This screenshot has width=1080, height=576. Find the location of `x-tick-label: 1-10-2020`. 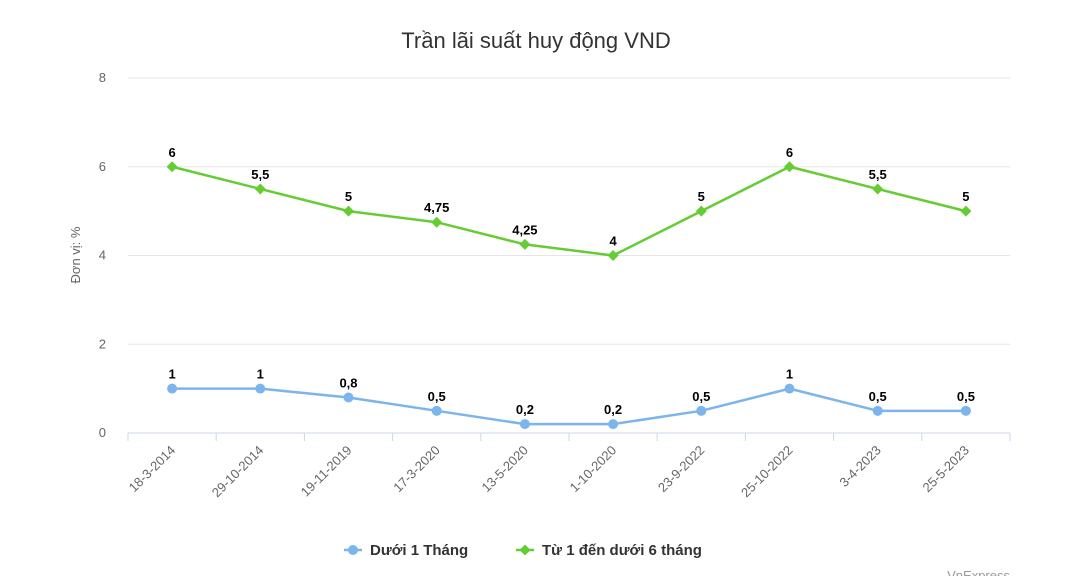

x-tick-label: 1-10-2020 is located at coordinates (593, 469).